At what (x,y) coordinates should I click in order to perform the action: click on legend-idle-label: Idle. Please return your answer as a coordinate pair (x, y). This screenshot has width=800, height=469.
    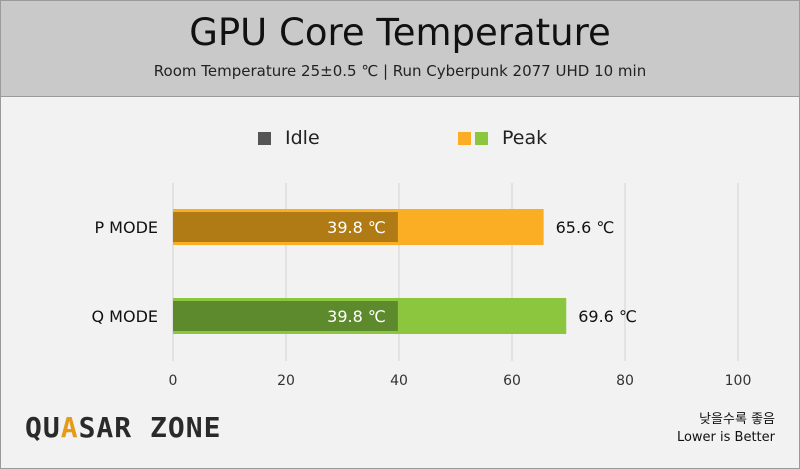
    Looking at the image, I should click on (302, 138).